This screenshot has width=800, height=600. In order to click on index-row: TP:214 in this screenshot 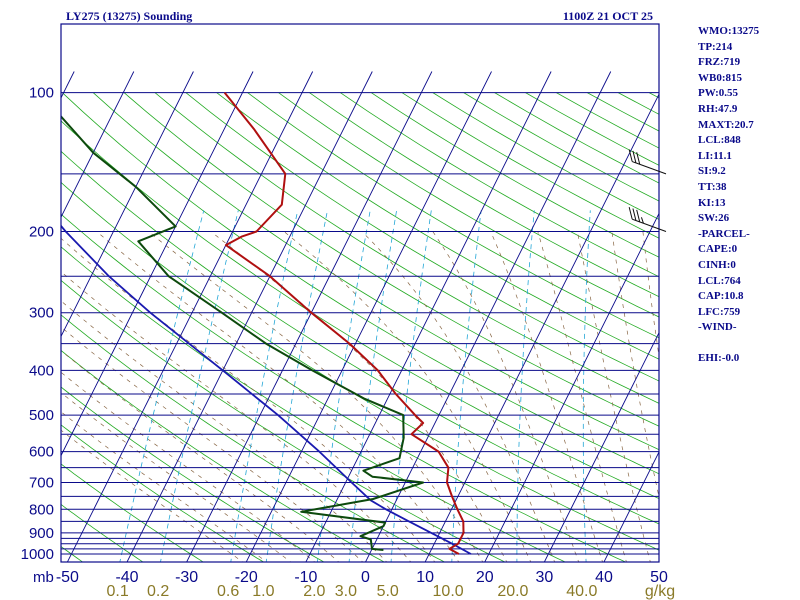, I will do `click(715, 46)`.